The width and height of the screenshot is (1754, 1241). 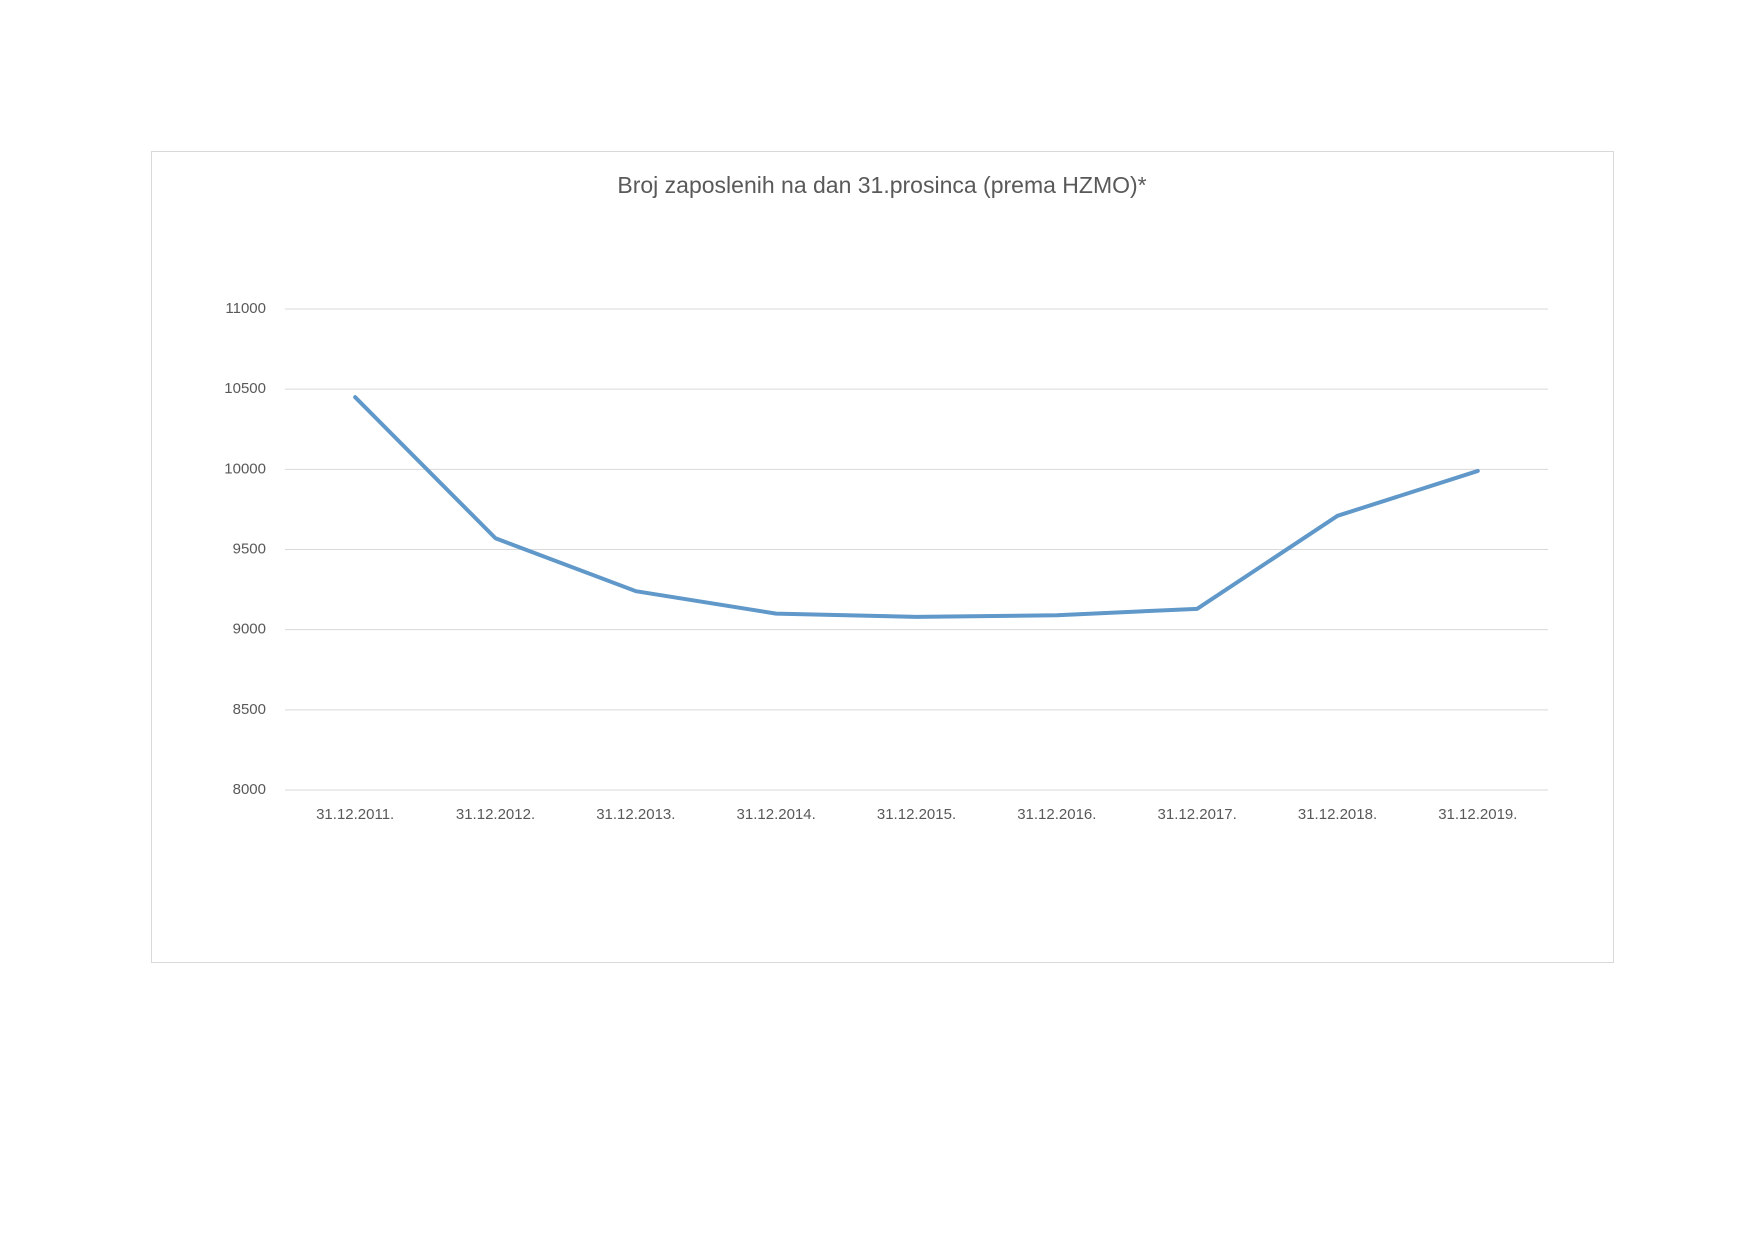 I want to click on x-tick-label: 31.12.2019., so click(x=1477, y=814).